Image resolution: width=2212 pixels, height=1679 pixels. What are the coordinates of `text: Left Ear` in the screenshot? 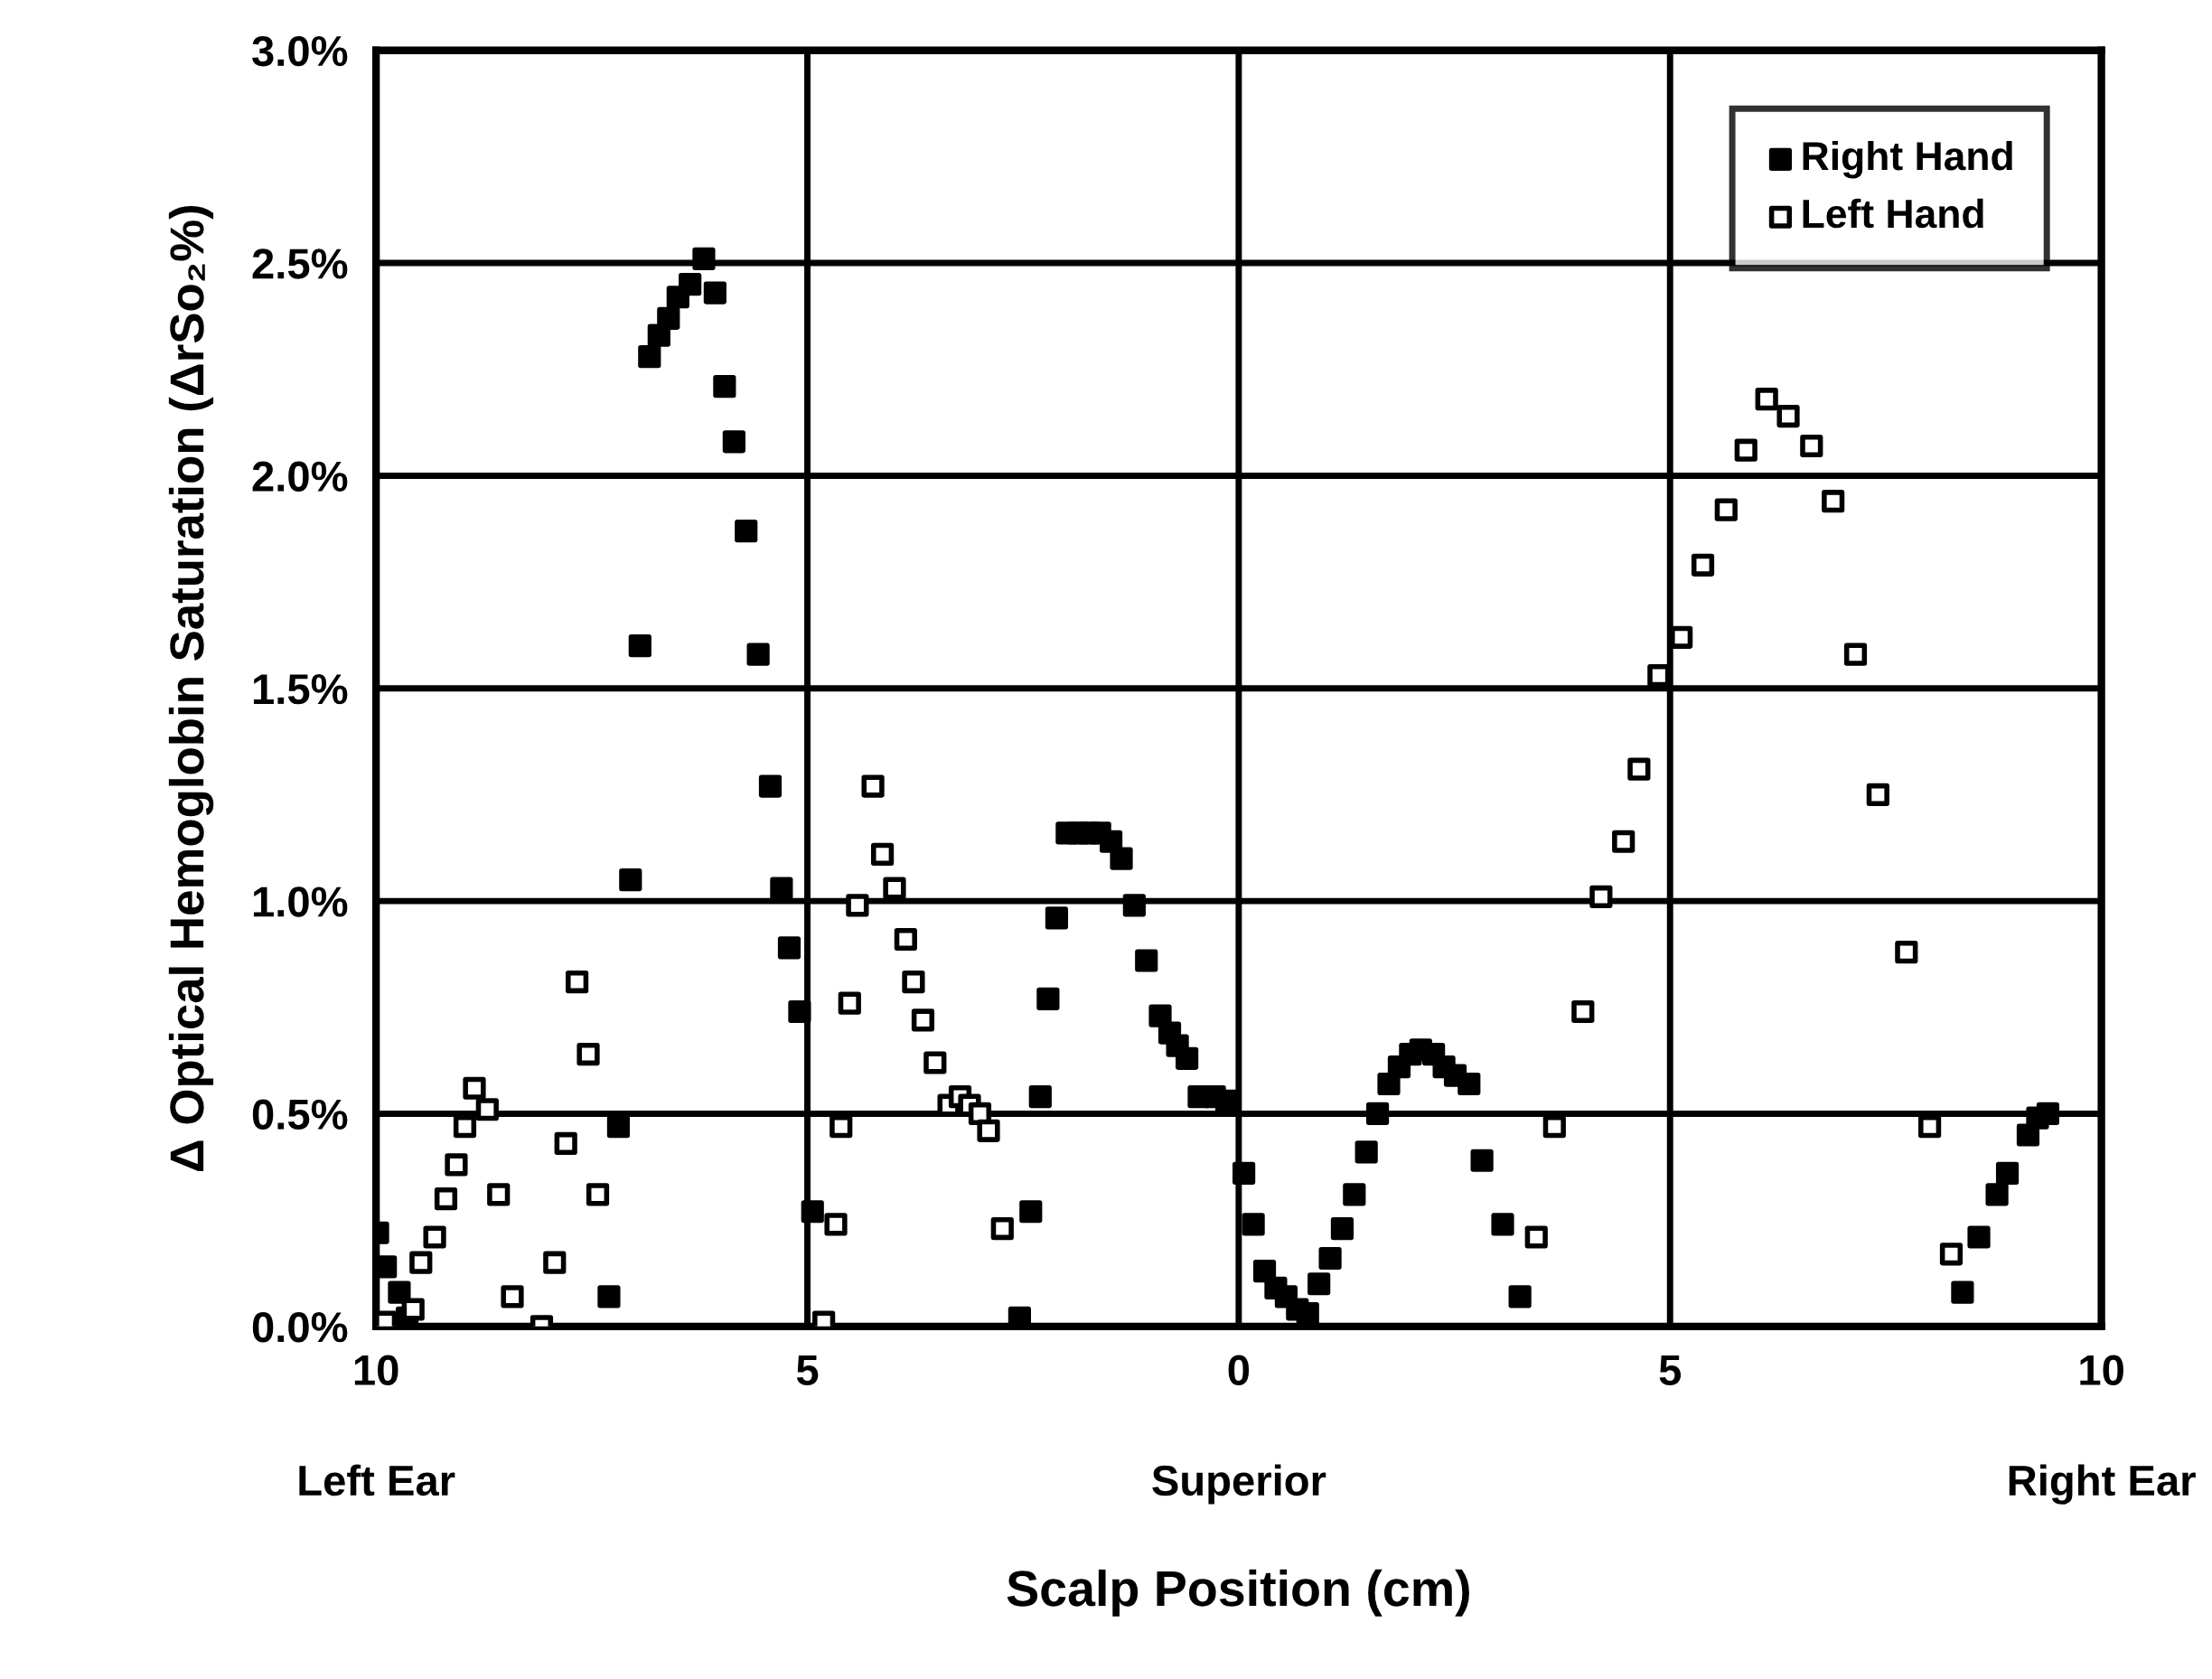 It's located at (377, 1480).